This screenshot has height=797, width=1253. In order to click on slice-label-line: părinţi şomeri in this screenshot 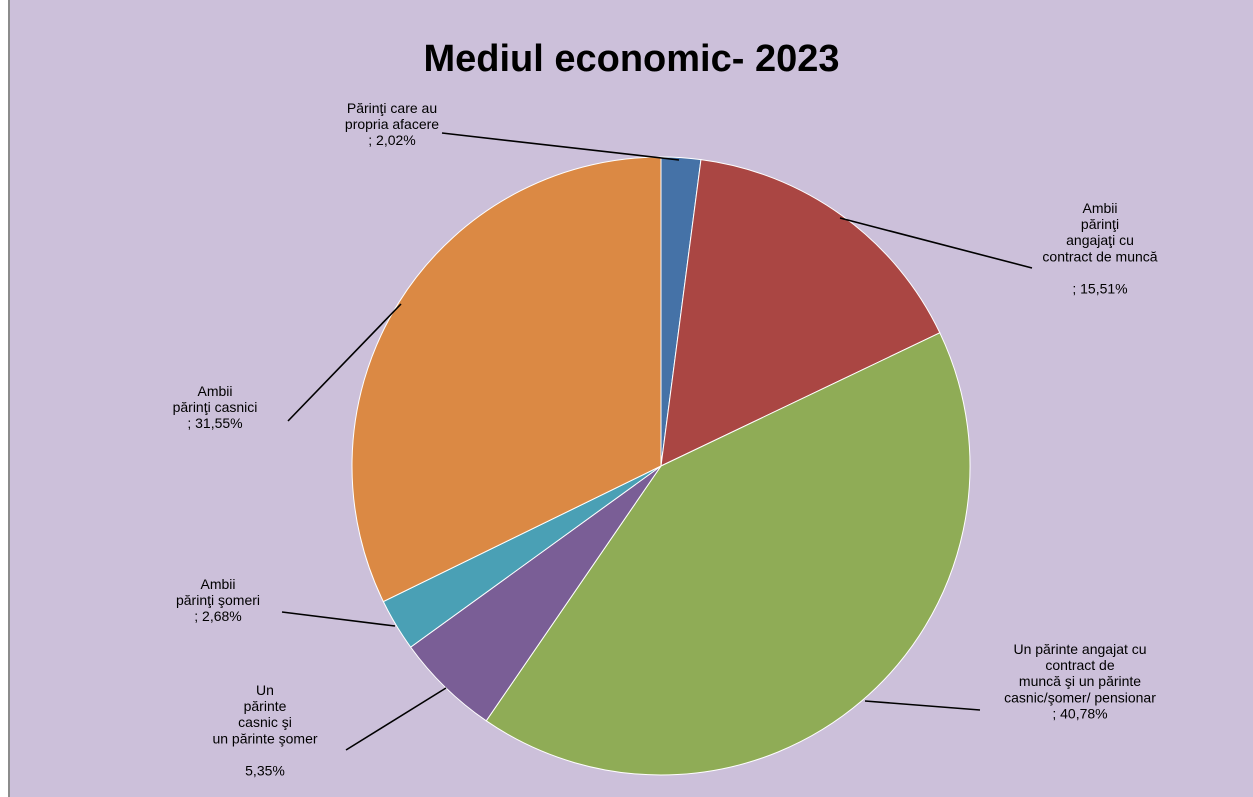, I will do `click(218, 600)`.